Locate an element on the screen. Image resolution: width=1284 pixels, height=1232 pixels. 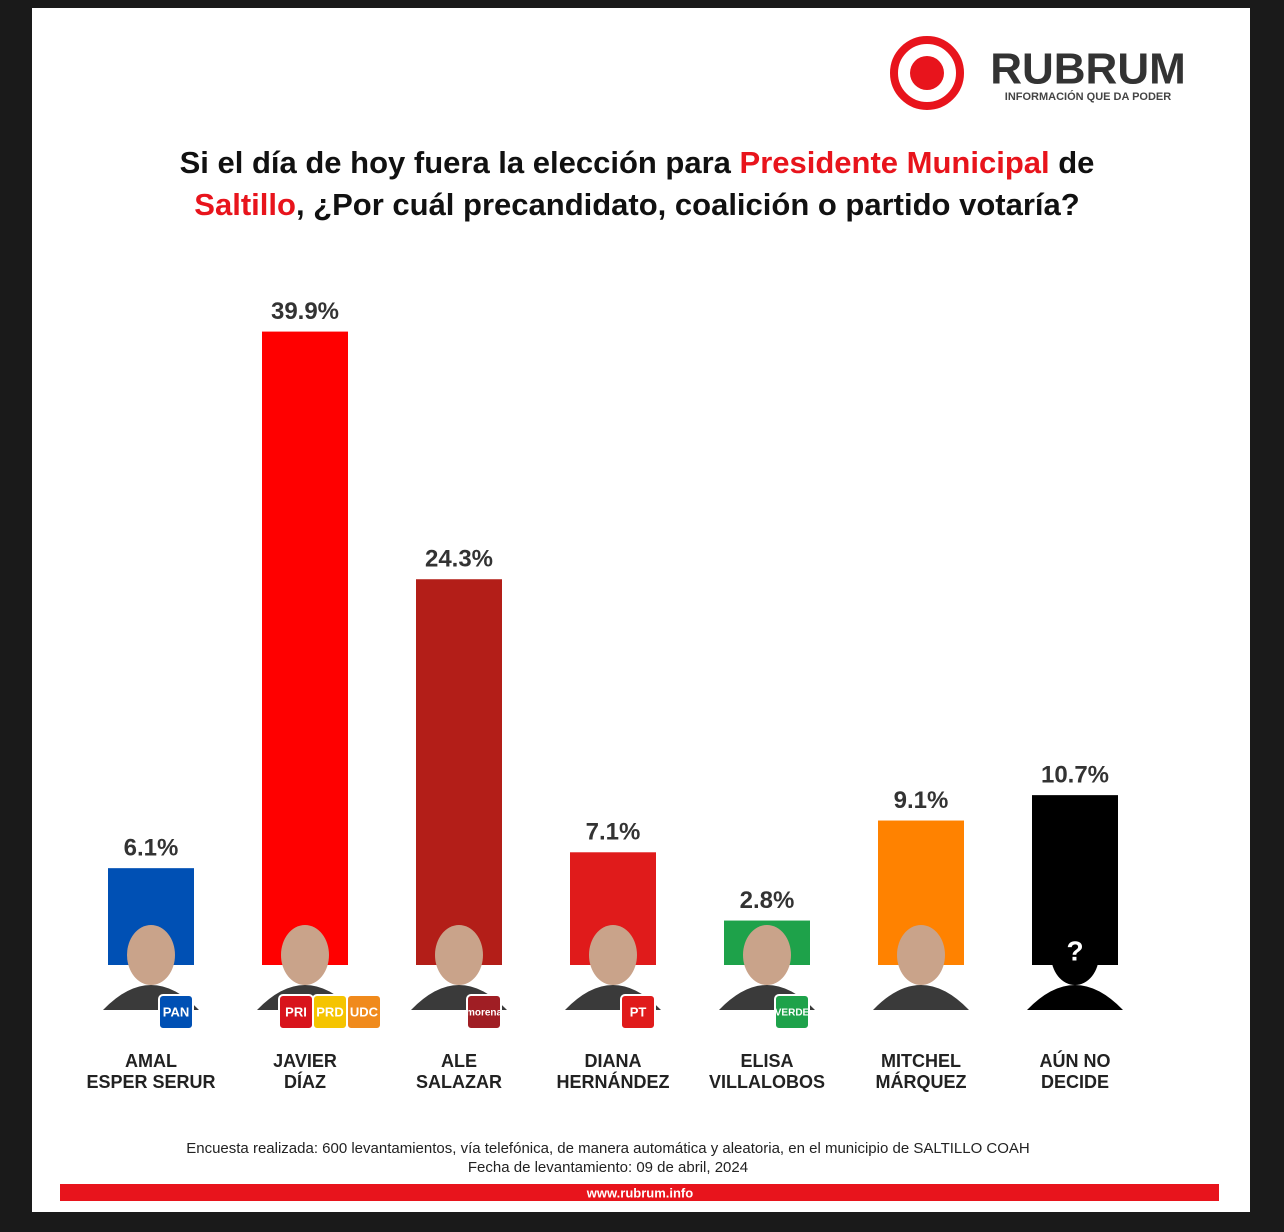
x-tick-label: DÍAZ is located at coordinates (305, 1081).